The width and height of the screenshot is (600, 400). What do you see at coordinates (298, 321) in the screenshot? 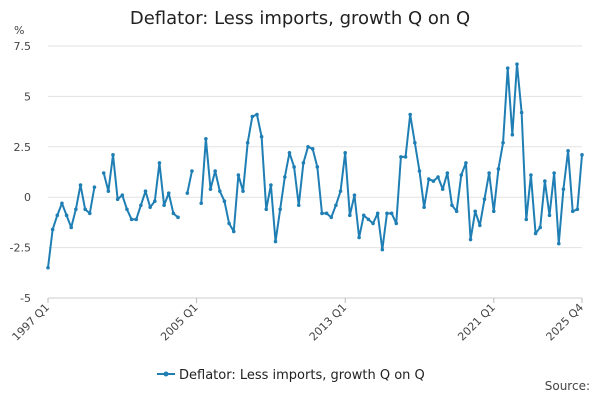
I see `x-axis-ticks: 1997 Q1 2005 Q1 2013 Q1 2021 Q1 2025 Q4` at bounding box center [298, 321].